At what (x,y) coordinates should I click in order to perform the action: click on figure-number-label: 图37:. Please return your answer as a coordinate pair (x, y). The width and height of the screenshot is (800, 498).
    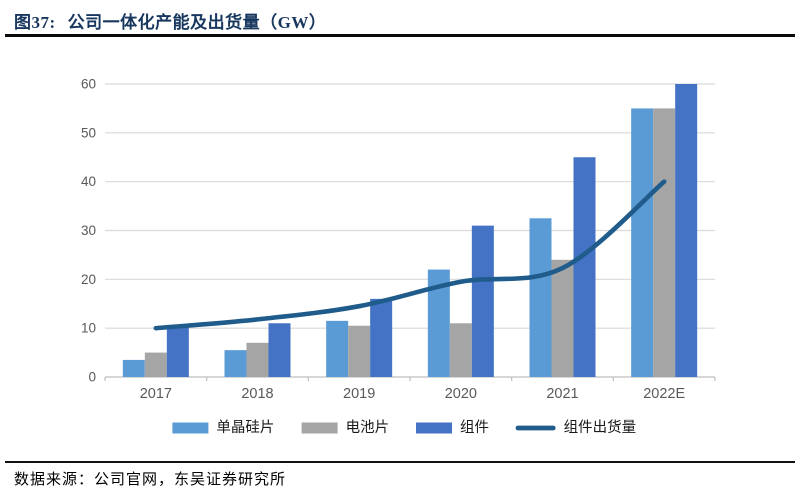
    Looking at the image, I should click on (35, 22).